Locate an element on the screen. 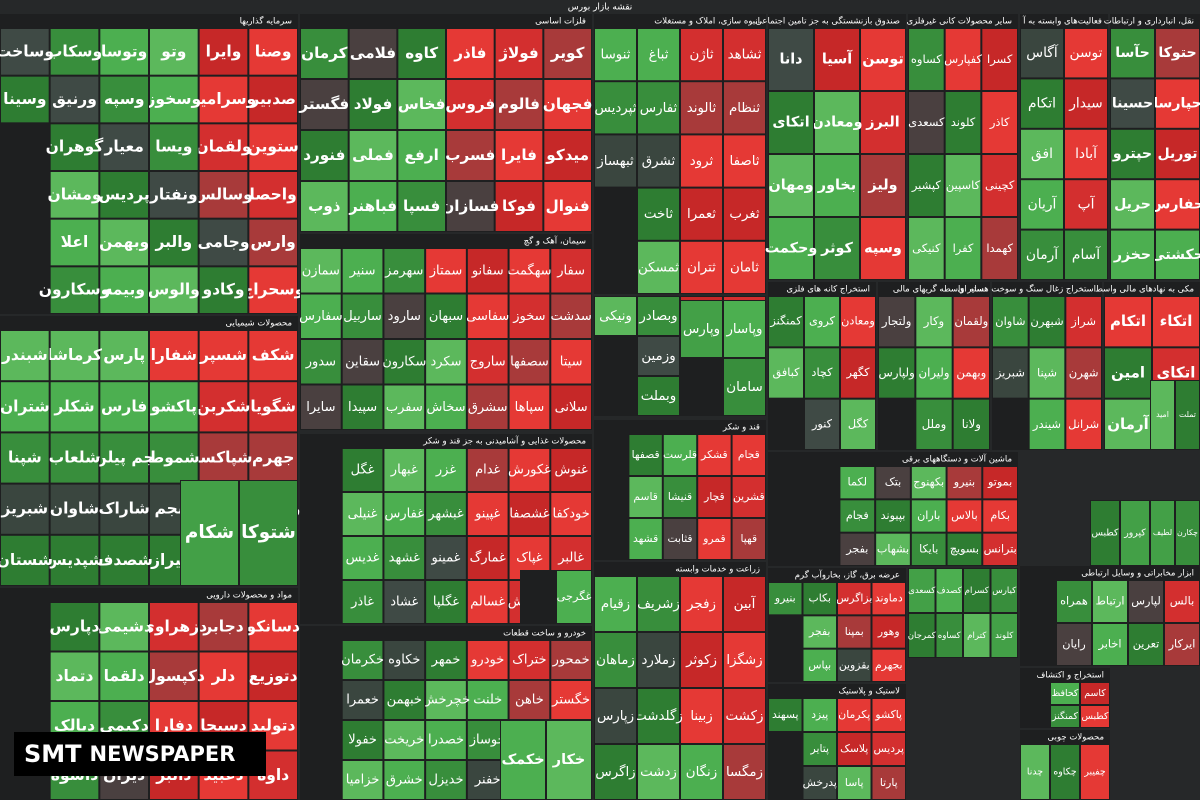 The width and height of the screenshot is (1200, 800). stock-symbol: دسبحا is located at coordinates (223, 725).